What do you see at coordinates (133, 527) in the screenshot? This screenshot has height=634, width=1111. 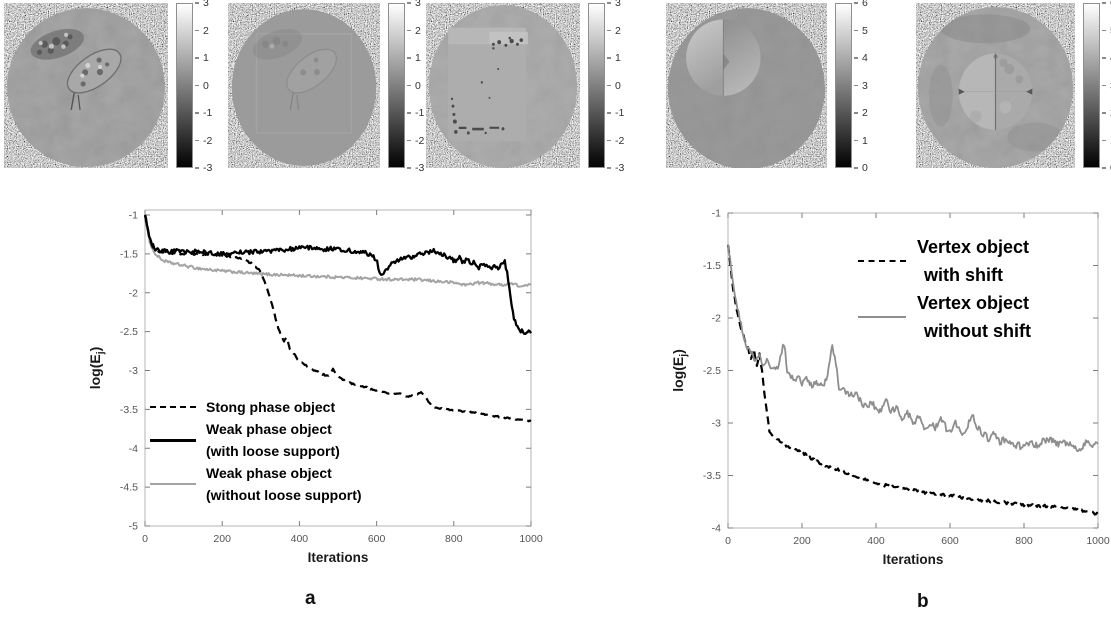 I see `svg-text: -5` at bounding box center [133, 527].